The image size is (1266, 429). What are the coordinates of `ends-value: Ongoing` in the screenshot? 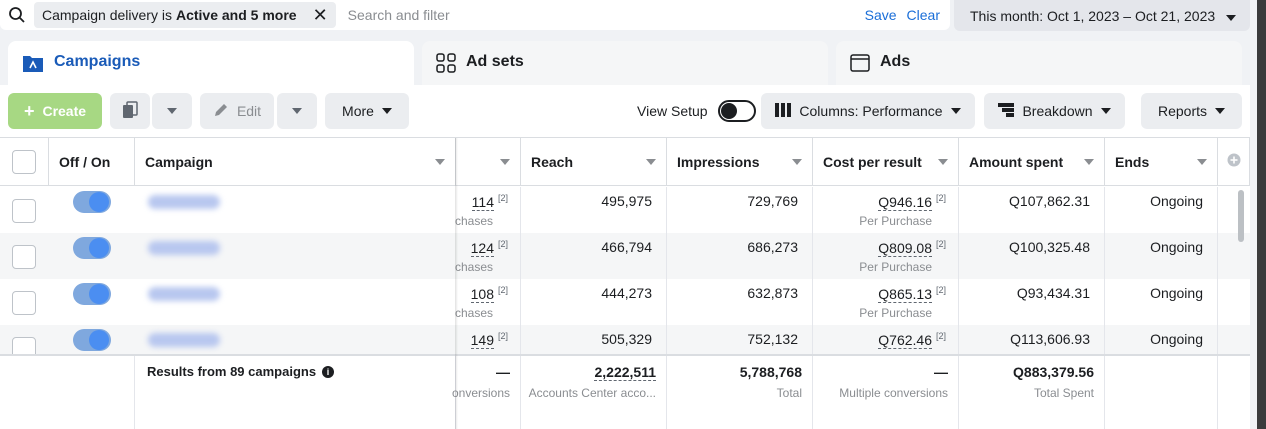 It's located at (1176, 339).